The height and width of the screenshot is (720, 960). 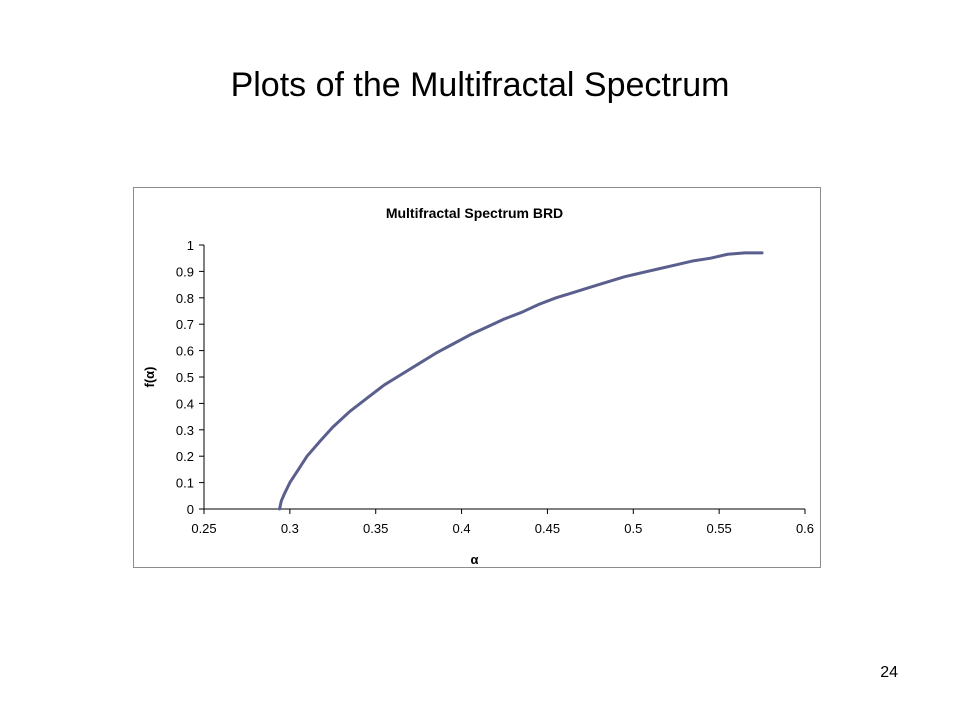 What do you see at coordinates (185, 403) in the screenshot?
I see `y-tick-label: 0.4` at bounding box center [185, 403].